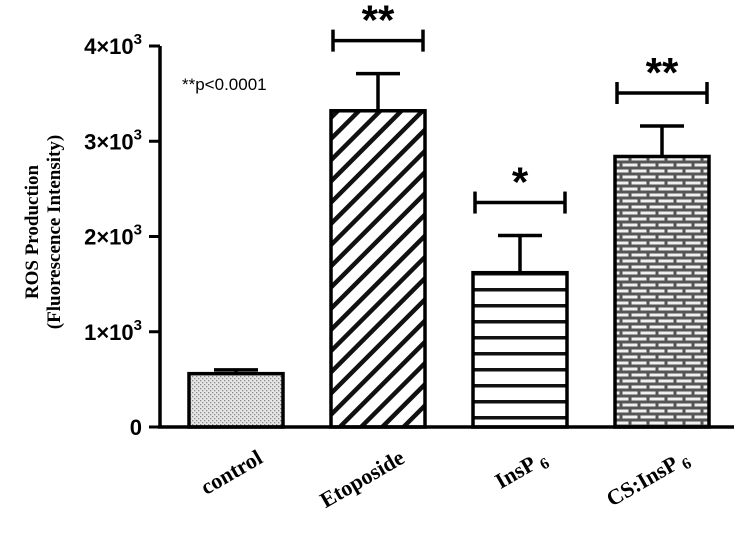 This screenshot has height=552, width=740. I want to click on x-tick-label: CS:InsP6, so click(648, 480).